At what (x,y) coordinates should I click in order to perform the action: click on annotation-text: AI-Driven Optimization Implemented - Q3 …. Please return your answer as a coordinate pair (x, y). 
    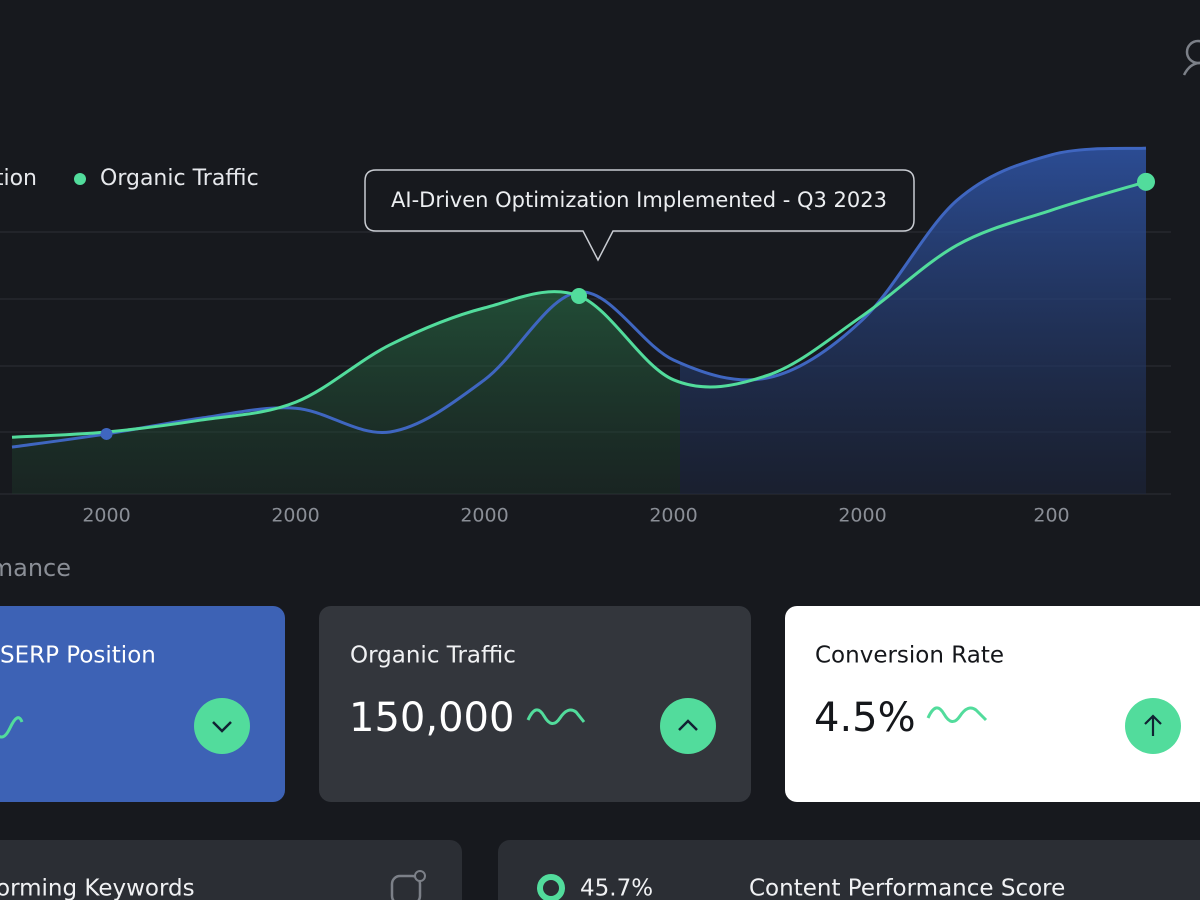
    Looking at the image, I should click on (639, 200).